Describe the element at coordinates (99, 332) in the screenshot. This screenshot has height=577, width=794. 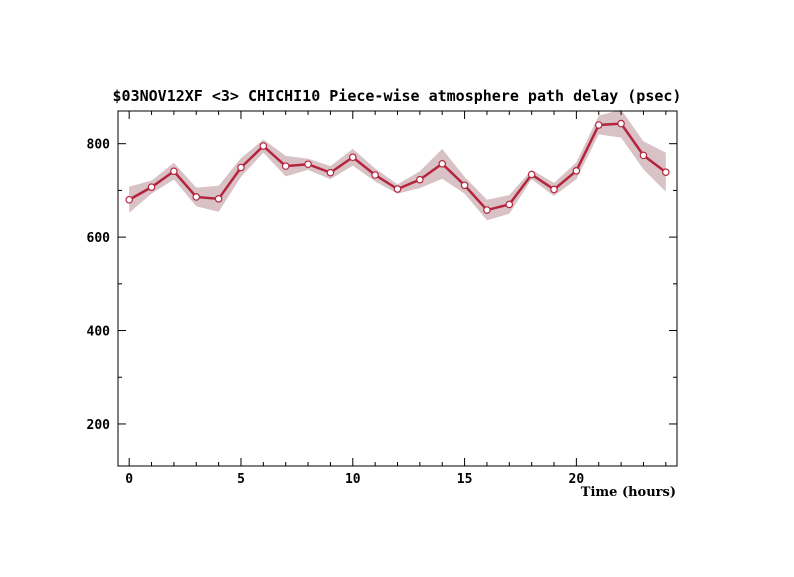
I see `y-tick-label: 400` at that location.